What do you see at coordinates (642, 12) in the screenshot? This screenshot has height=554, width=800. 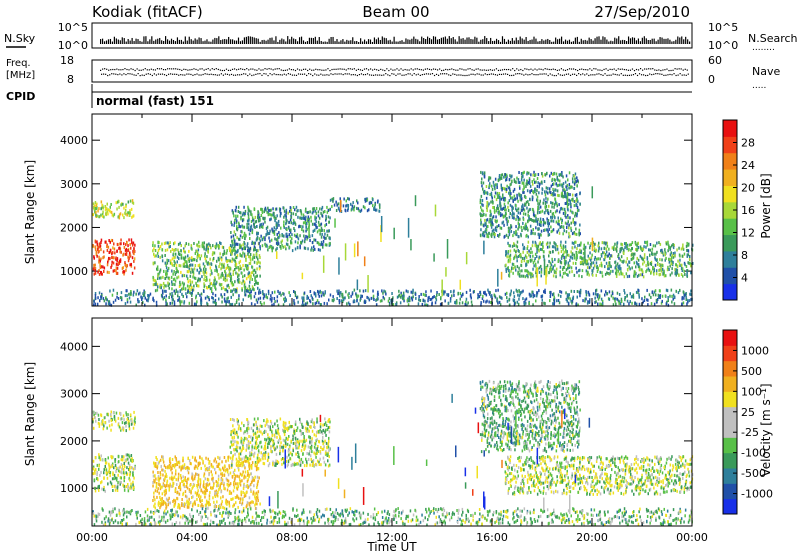 I see `date-title: 27/Sep/2010` at bounding box center [642, 12].